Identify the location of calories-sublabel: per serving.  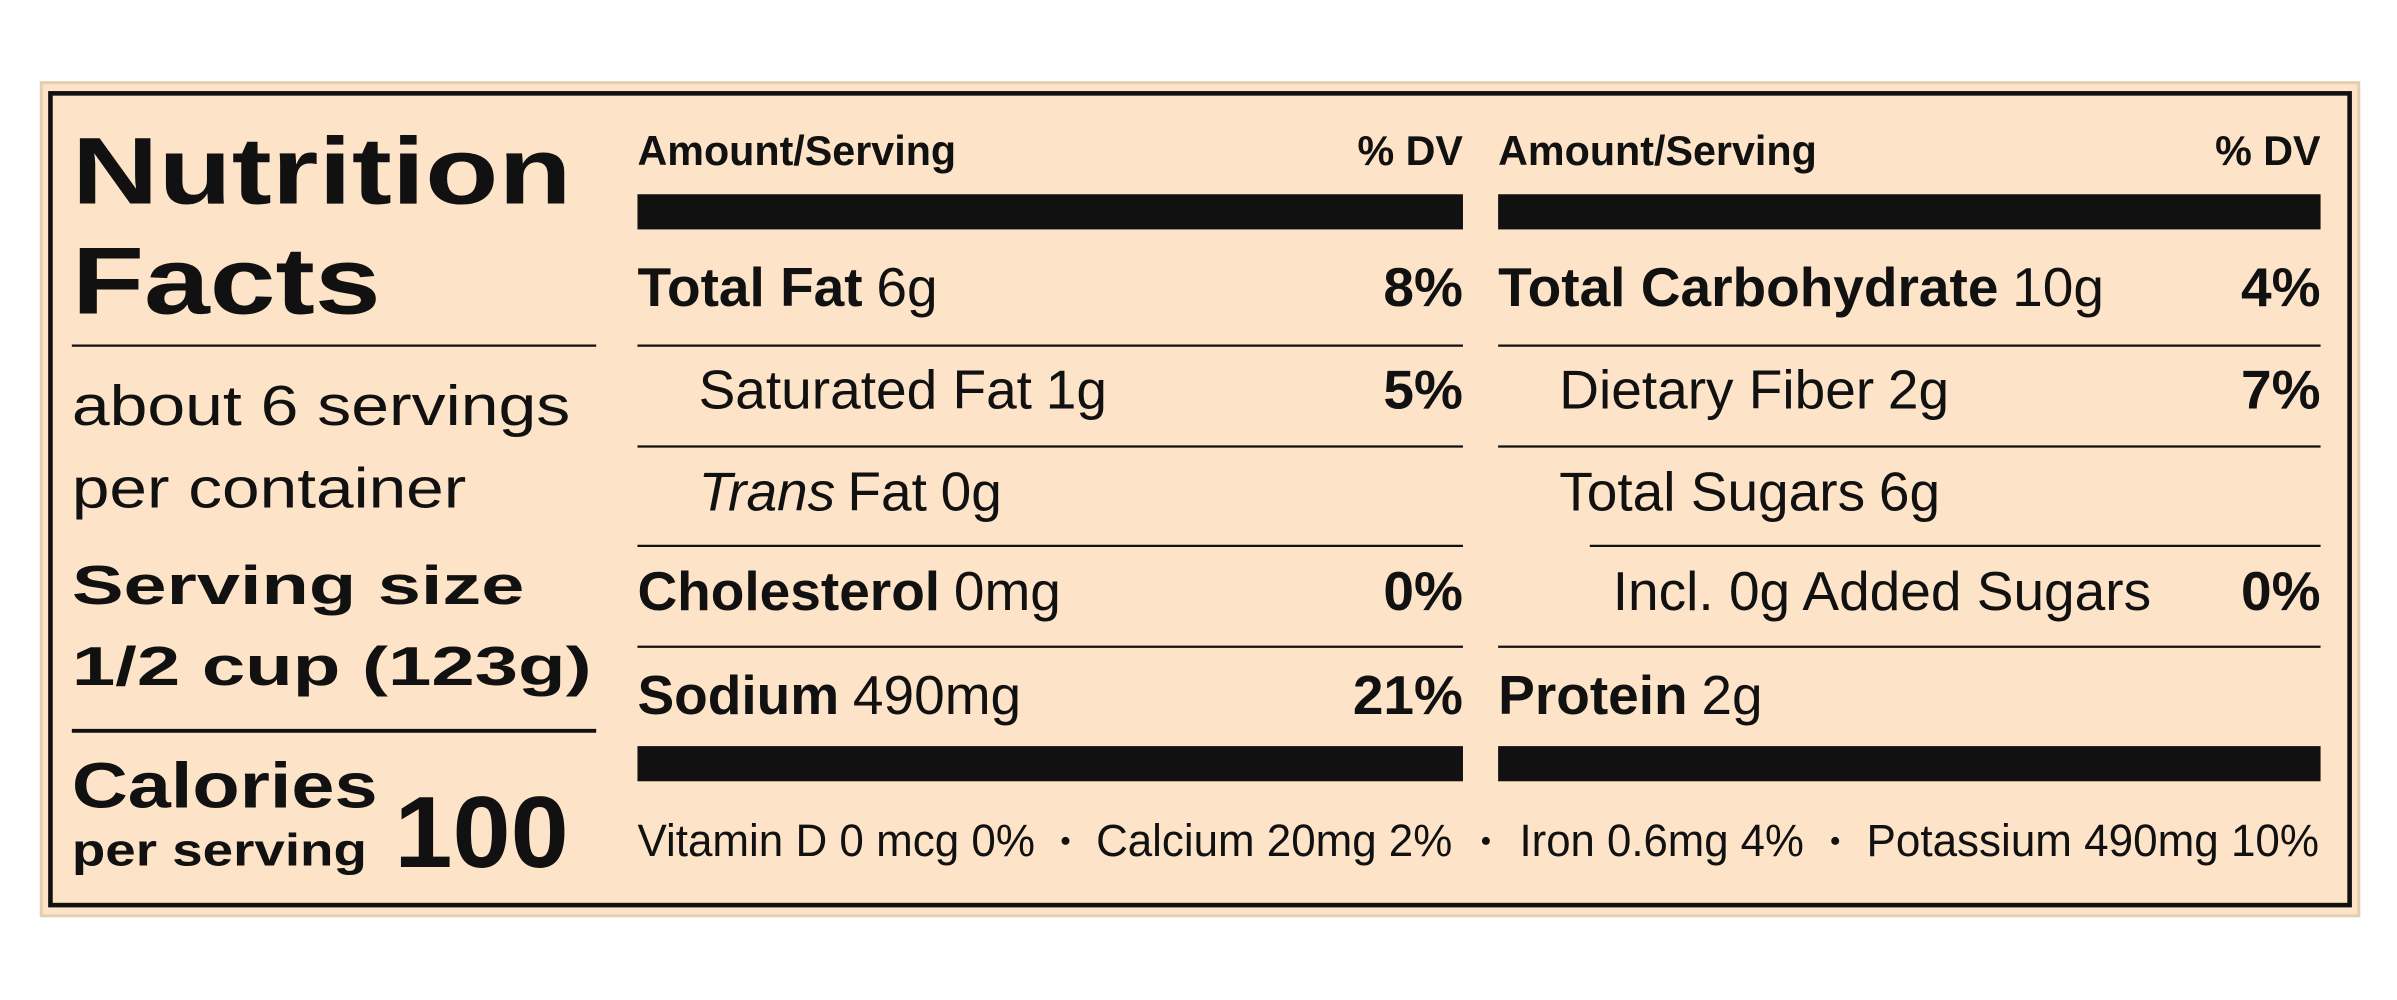
(219, 849).